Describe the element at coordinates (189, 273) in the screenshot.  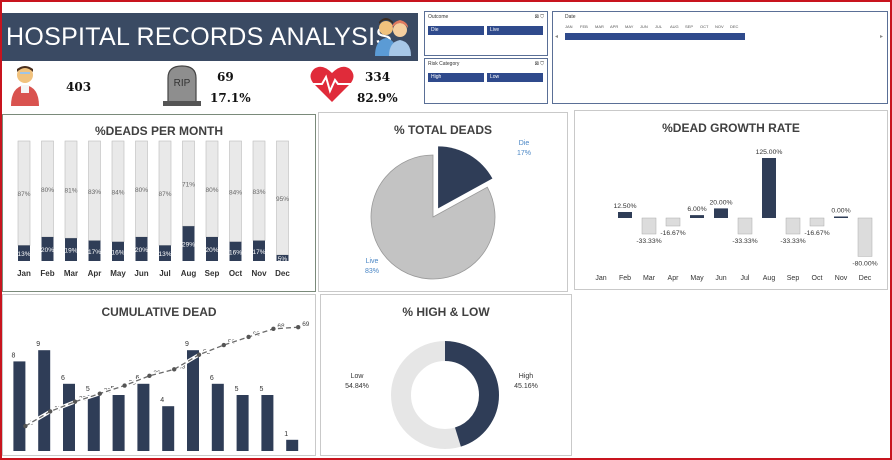
I see `x-tick-aug: Aug` at that location.